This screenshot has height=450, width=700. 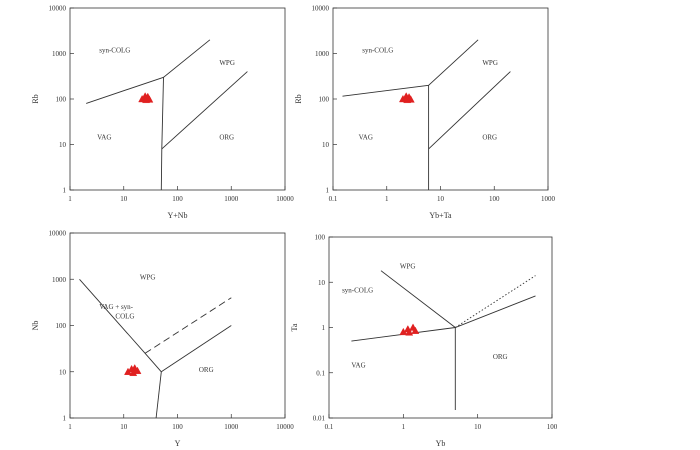 What do you see at coordinates (440, 215) in the screenshot?
I see `x-axis-label: Yb+Ta` at bounding box center [440, 215].